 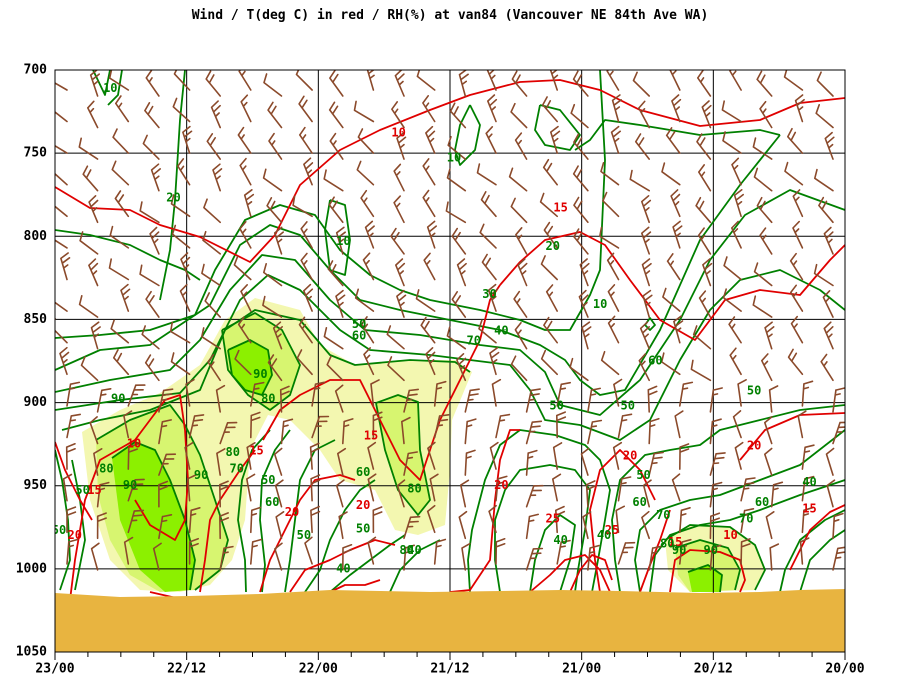 What do you see at coordinates (762, 502) in the screenshot?
I see `rh-label-42: 60` at bounding box center [762, 502].